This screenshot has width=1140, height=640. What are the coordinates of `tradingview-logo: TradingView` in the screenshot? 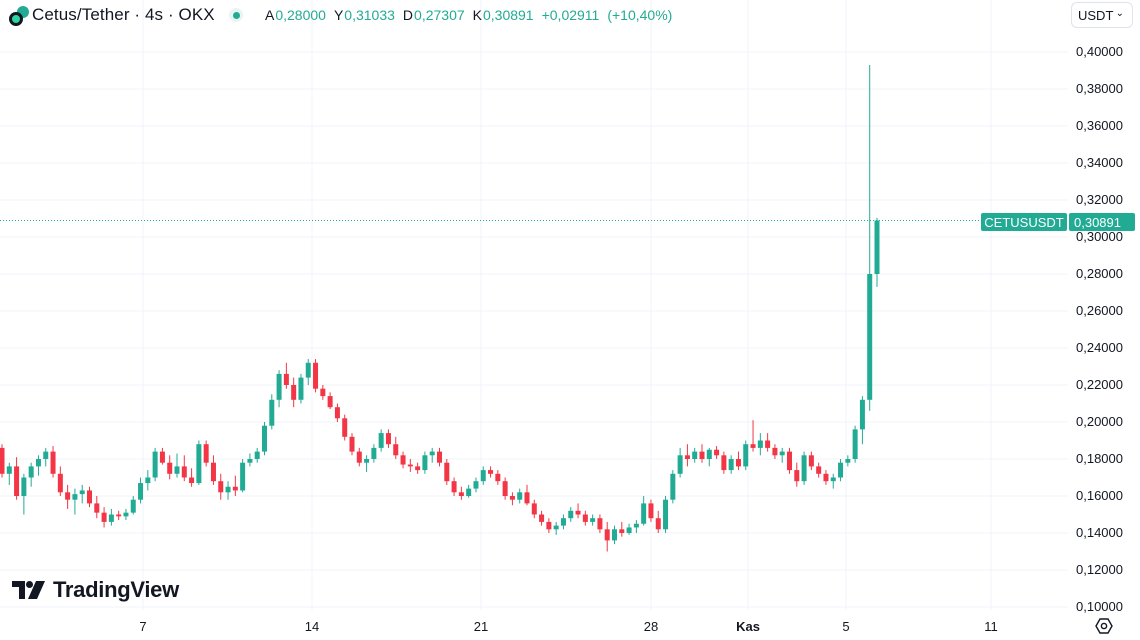 It's located at (95, 590).